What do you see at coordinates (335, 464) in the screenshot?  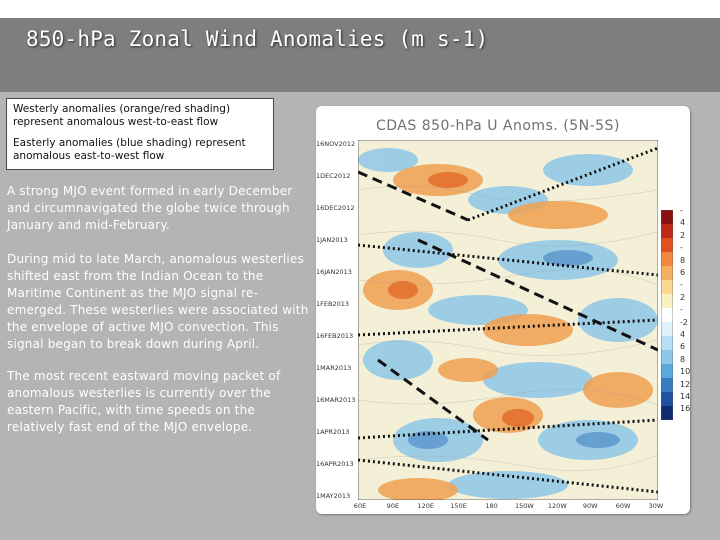 I see `date-tick-label: 16APR2013` at bounding box center [335, 464].